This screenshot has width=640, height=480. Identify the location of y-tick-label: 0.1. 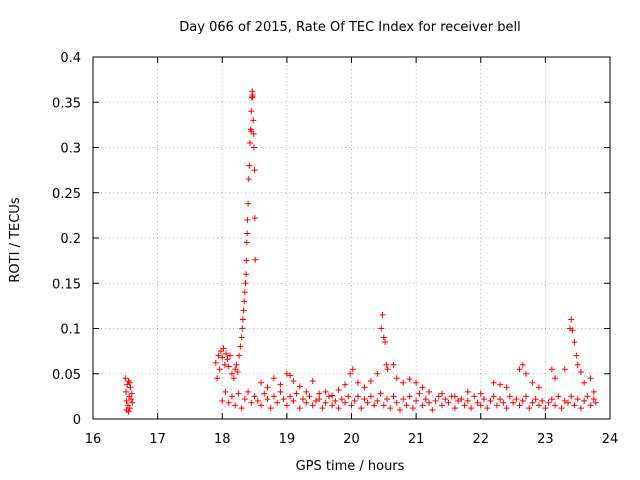
(70, 330).